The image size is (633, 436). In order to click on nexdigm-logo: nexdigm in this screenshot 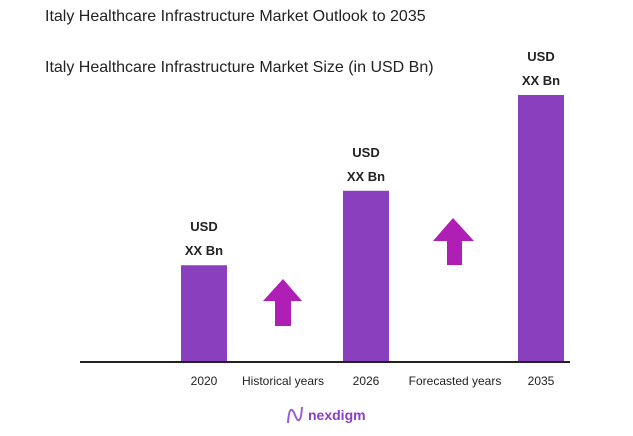, I will do `click(326, 415)`.